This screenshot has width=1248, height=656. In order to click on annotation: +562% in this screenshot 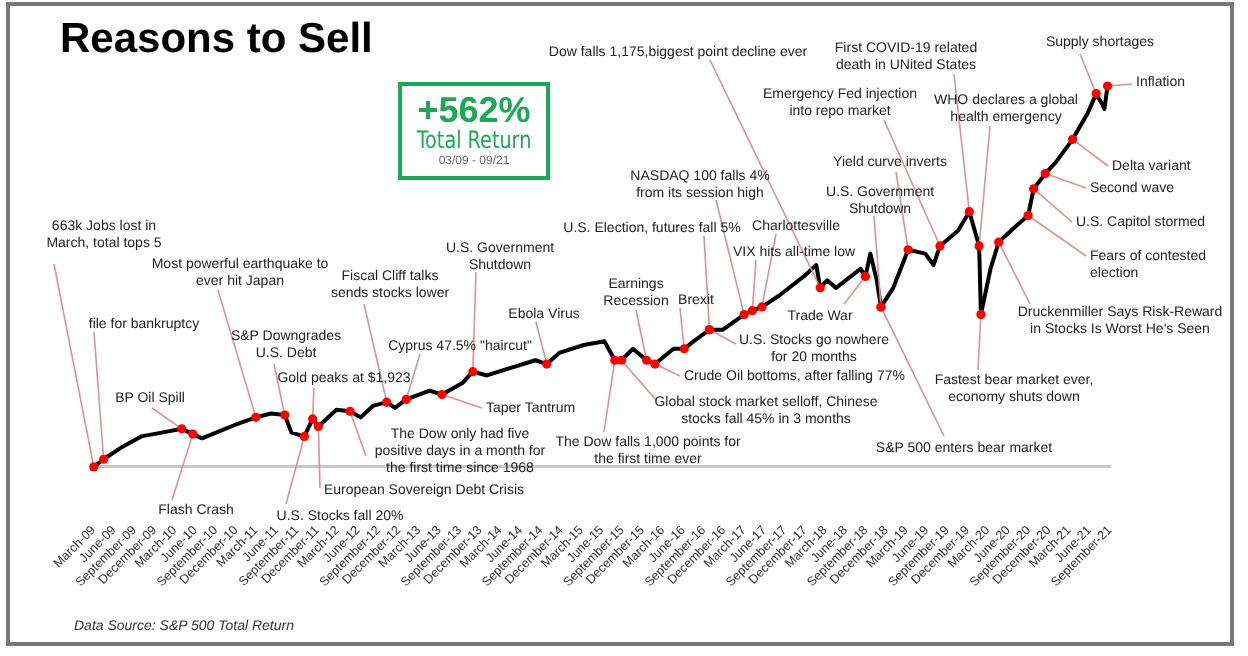, I will do `click(475, 110)`.